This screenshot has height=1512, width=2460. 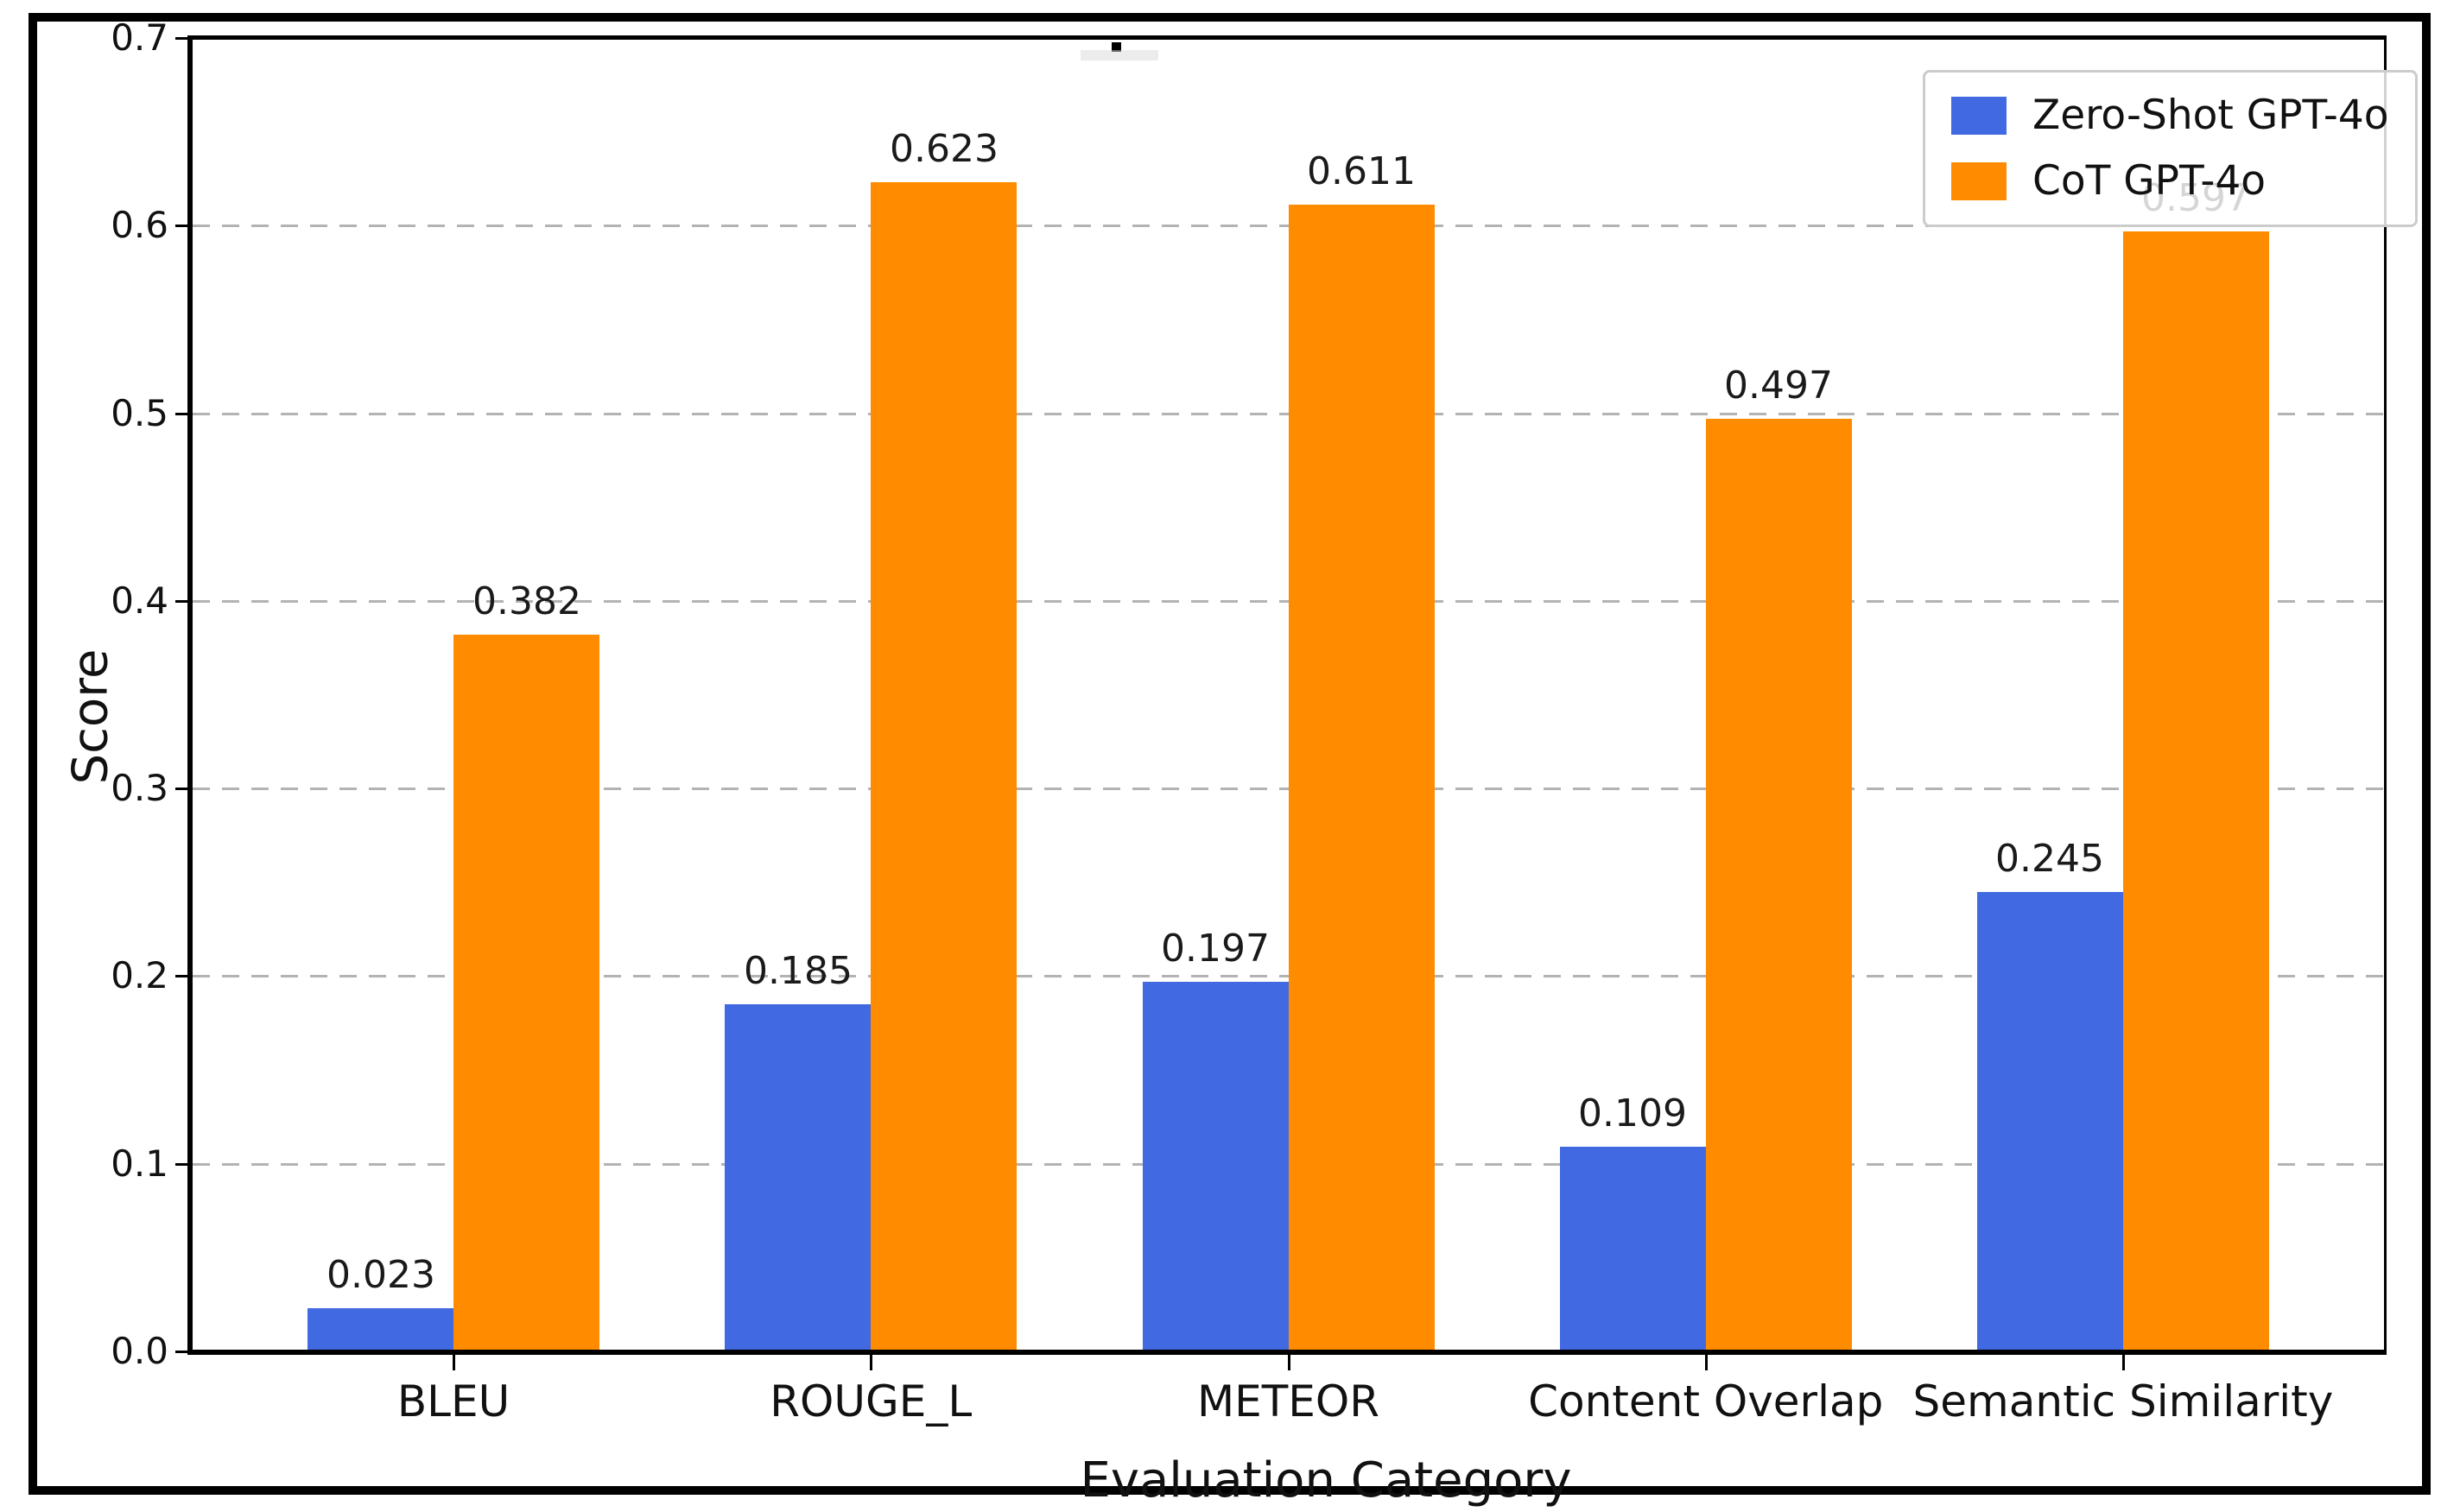 I want to click on x-tick-label: Content Overlap, so click(x=1706, y=1401).